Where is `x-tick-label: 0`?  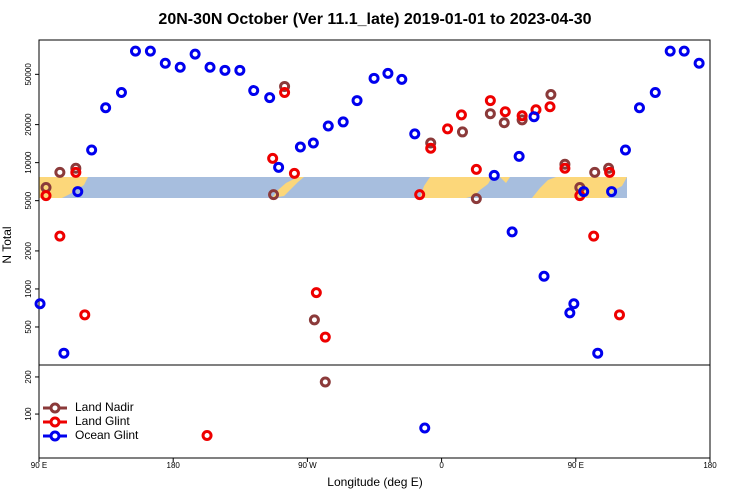
x-tick-label: 0 is located at coordinates (441, 465).